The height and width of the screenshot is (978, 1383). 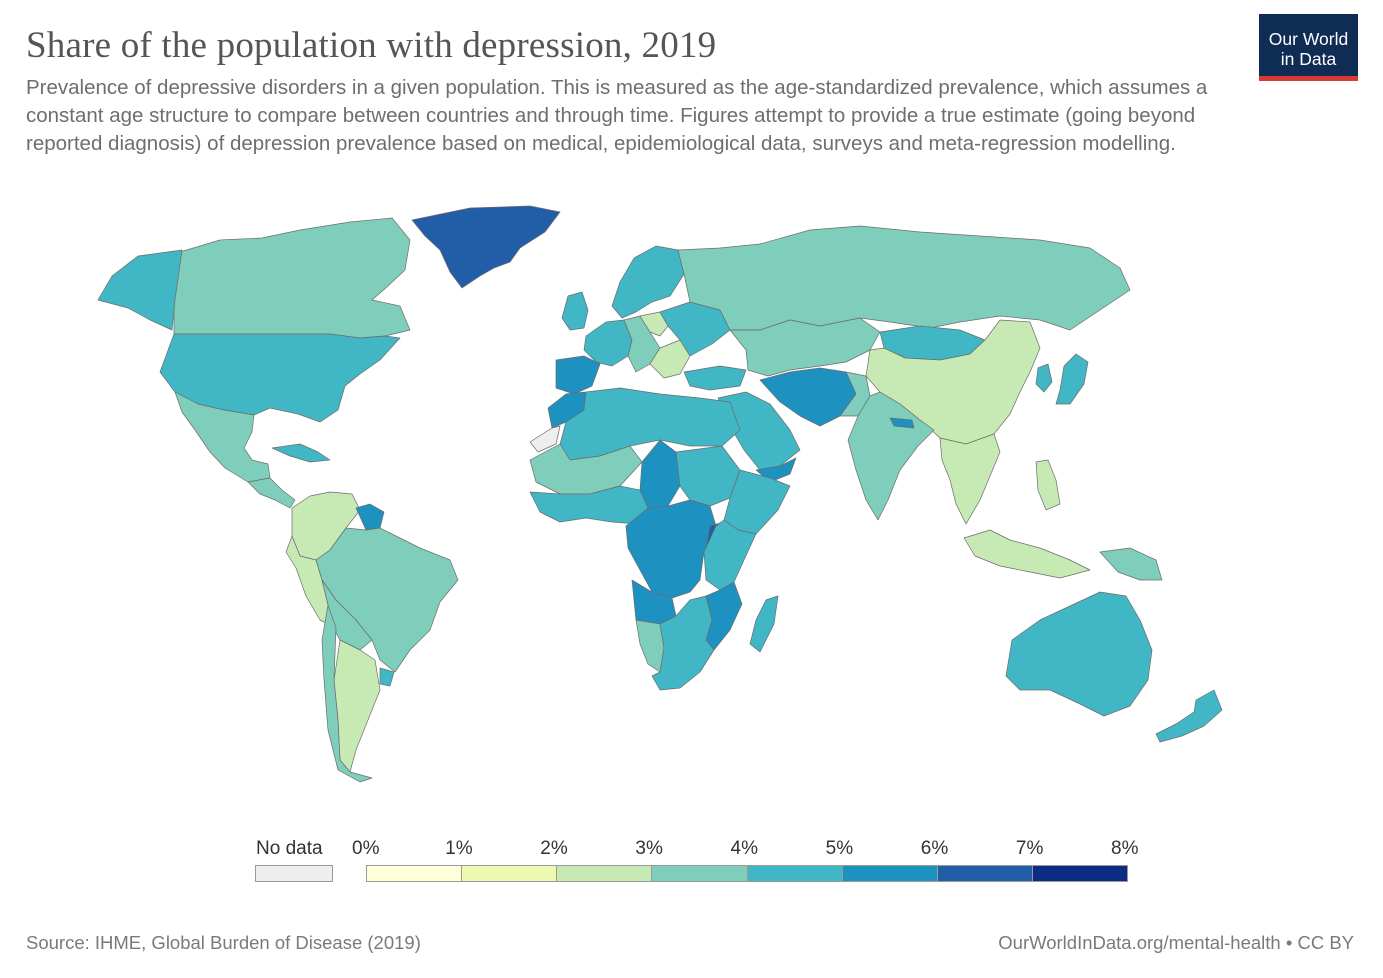 What do you see at coordinates (1044, 378) in the screenshot?
I see `region-korea` at bounding box center [1044, 378].